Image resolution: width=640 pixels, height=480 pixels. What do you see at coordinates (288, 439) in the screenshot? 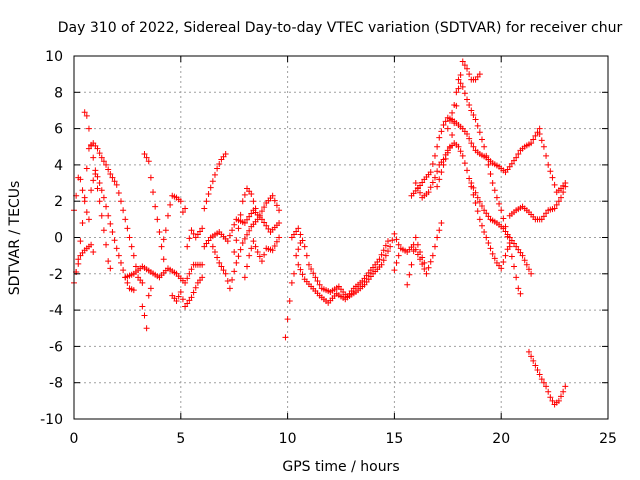
I see `x-tick-label: 10` at bounding box center [288, 439].